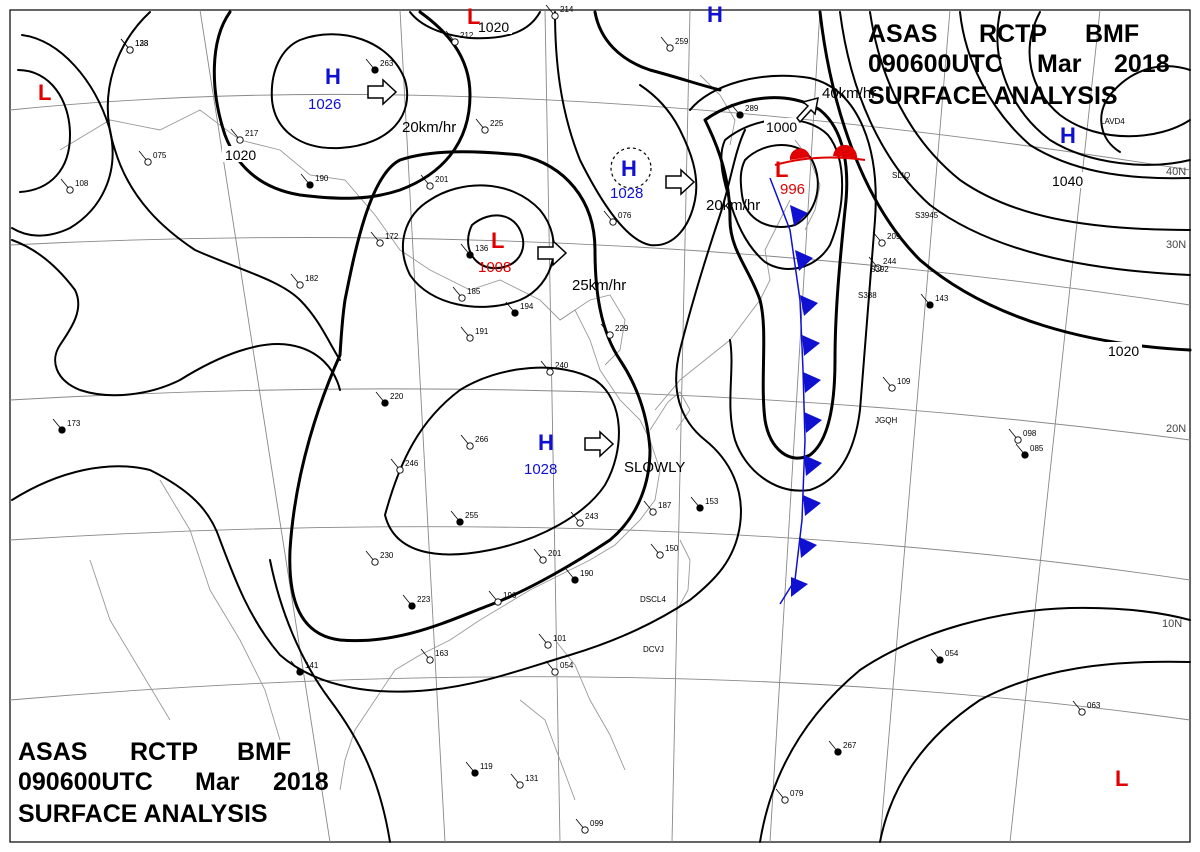  I want to click on station-plot: 212, so click(459, 38).